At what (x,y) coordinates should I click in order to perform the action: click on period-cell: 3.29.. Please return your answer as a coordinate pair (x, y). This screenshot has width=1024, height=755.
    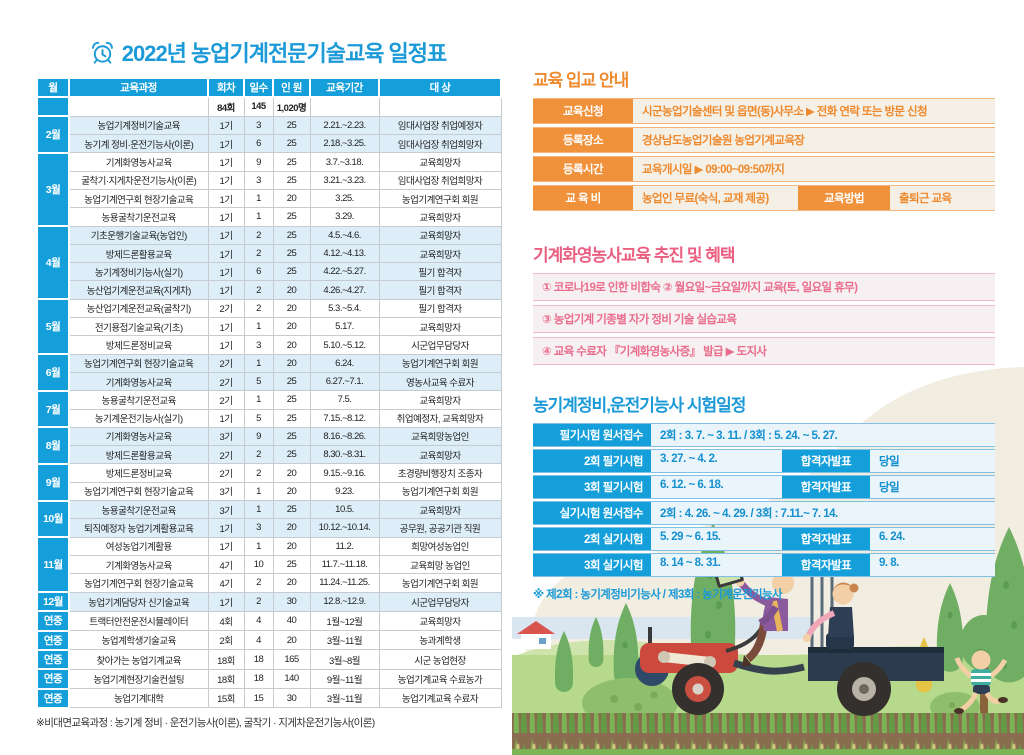
    Looking at the image, I should click on (344, 217).